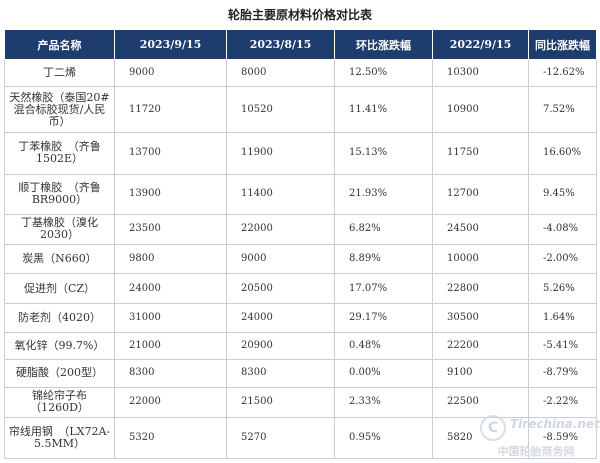 The width and height of the screenshot is (600, 463). What do you see at coordinates (493, 428) in the screenshot?
I see `watermark-logo-icon: C` at bounding box center [493, 428].